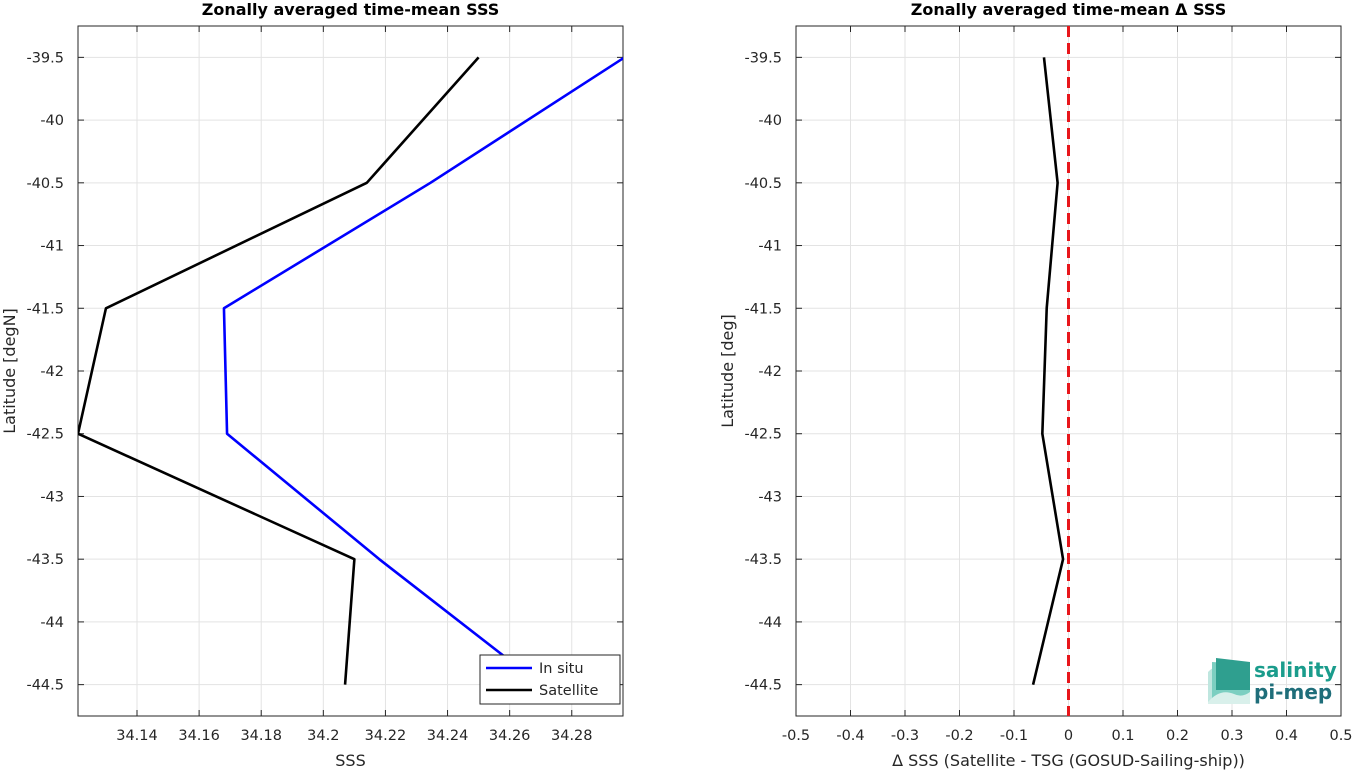 This screenshot has width=1354, height=770. Describe the element at coordinates (796, 736) in the screenshot. I see `x-tick-label: -0.5` at that location.